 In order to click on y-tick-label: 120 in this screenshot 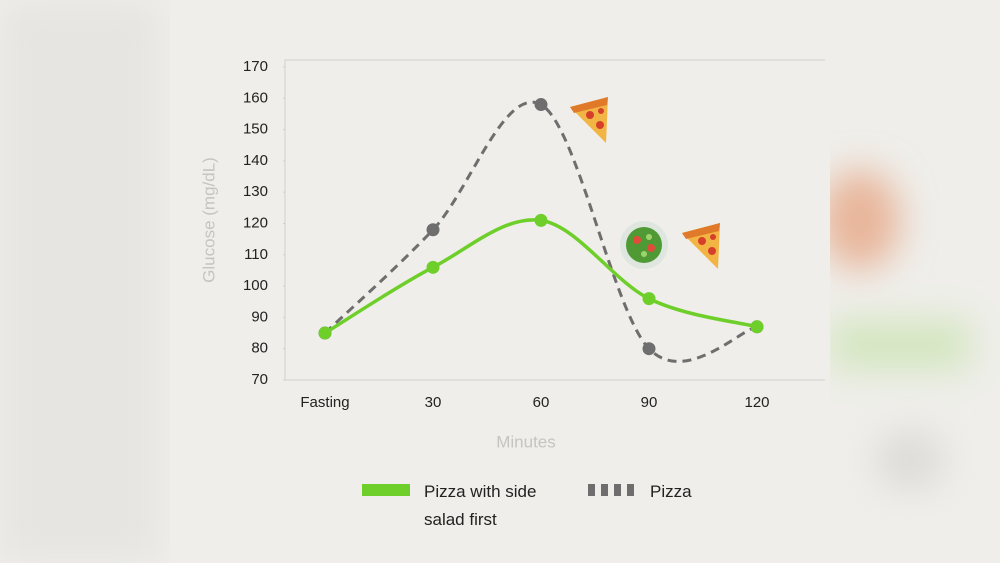, I will do `click(255, 222)`.